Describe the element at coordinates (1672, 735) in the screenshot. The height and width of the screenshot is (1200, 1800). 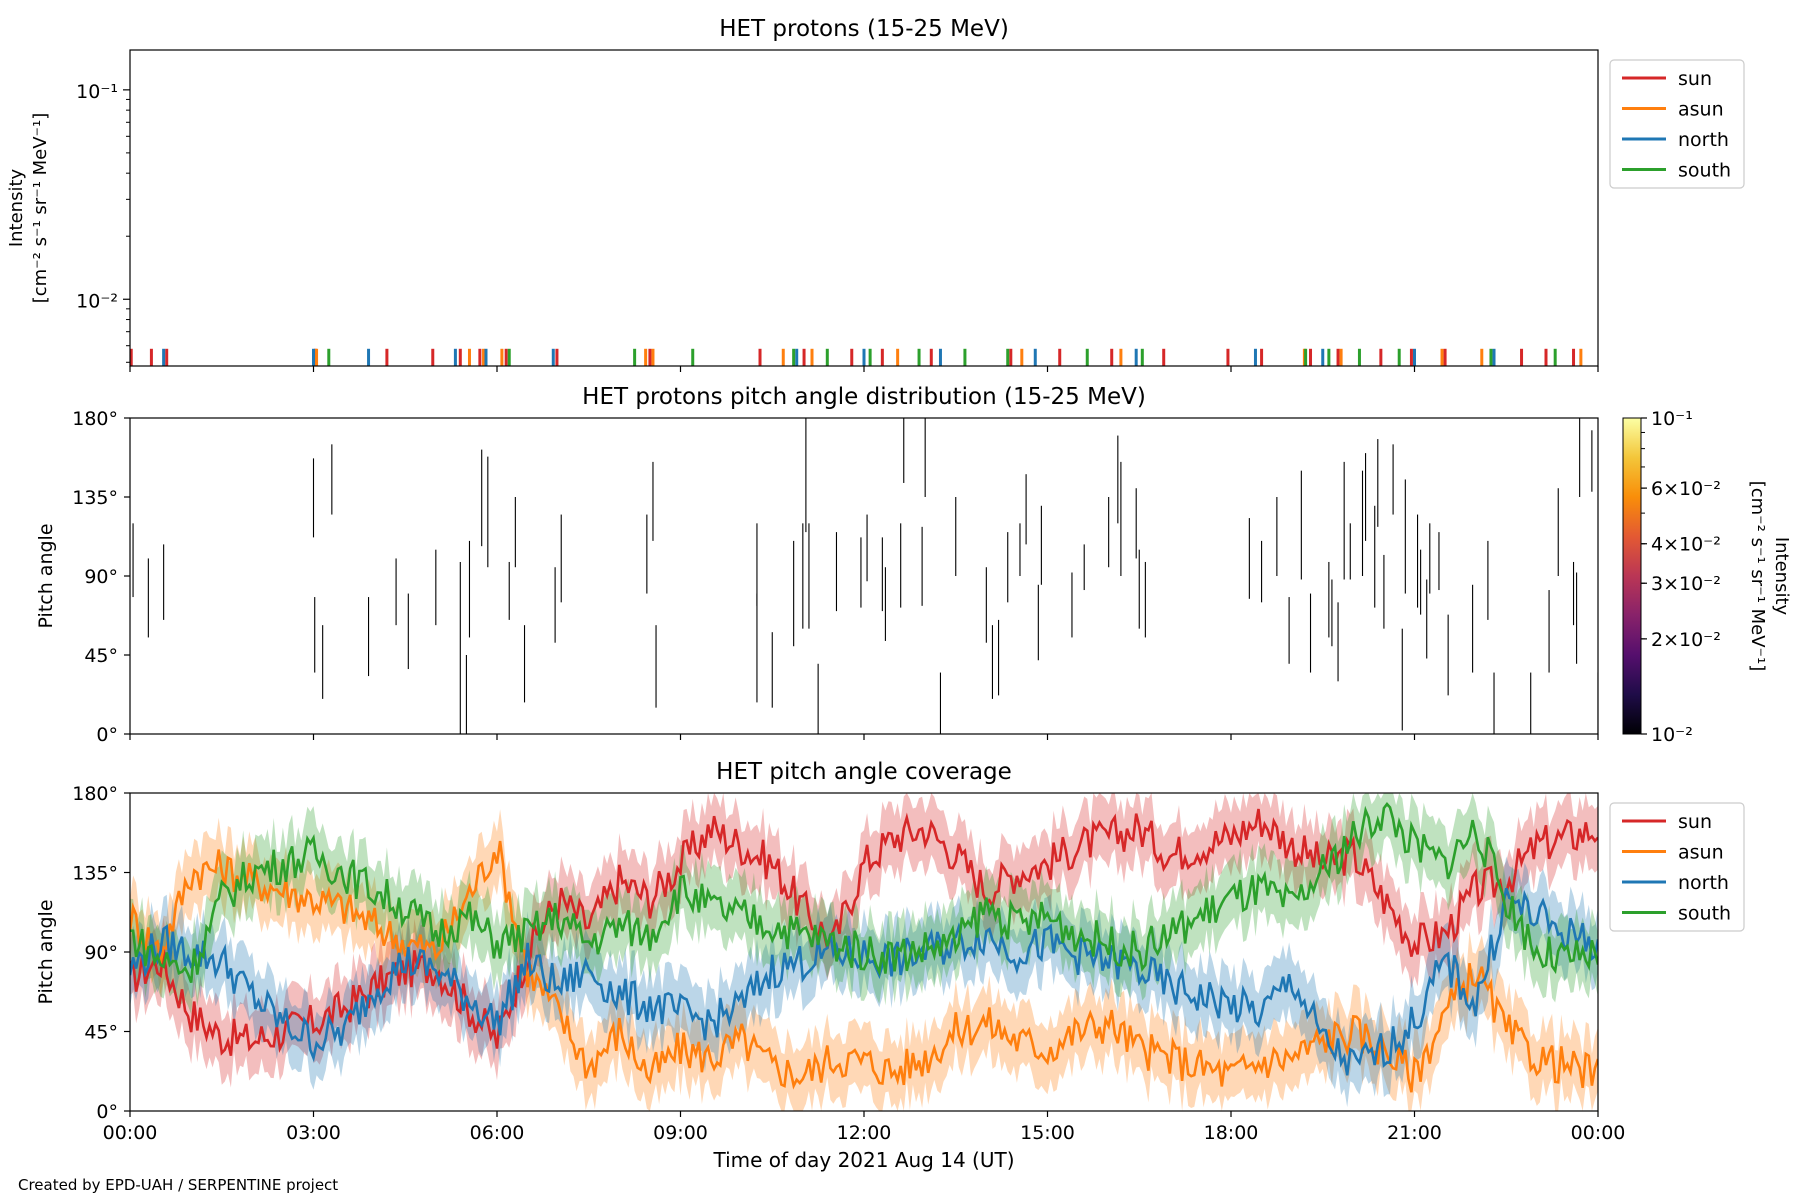
I see `colorbar-tick-label: 10⁻²` at that location.